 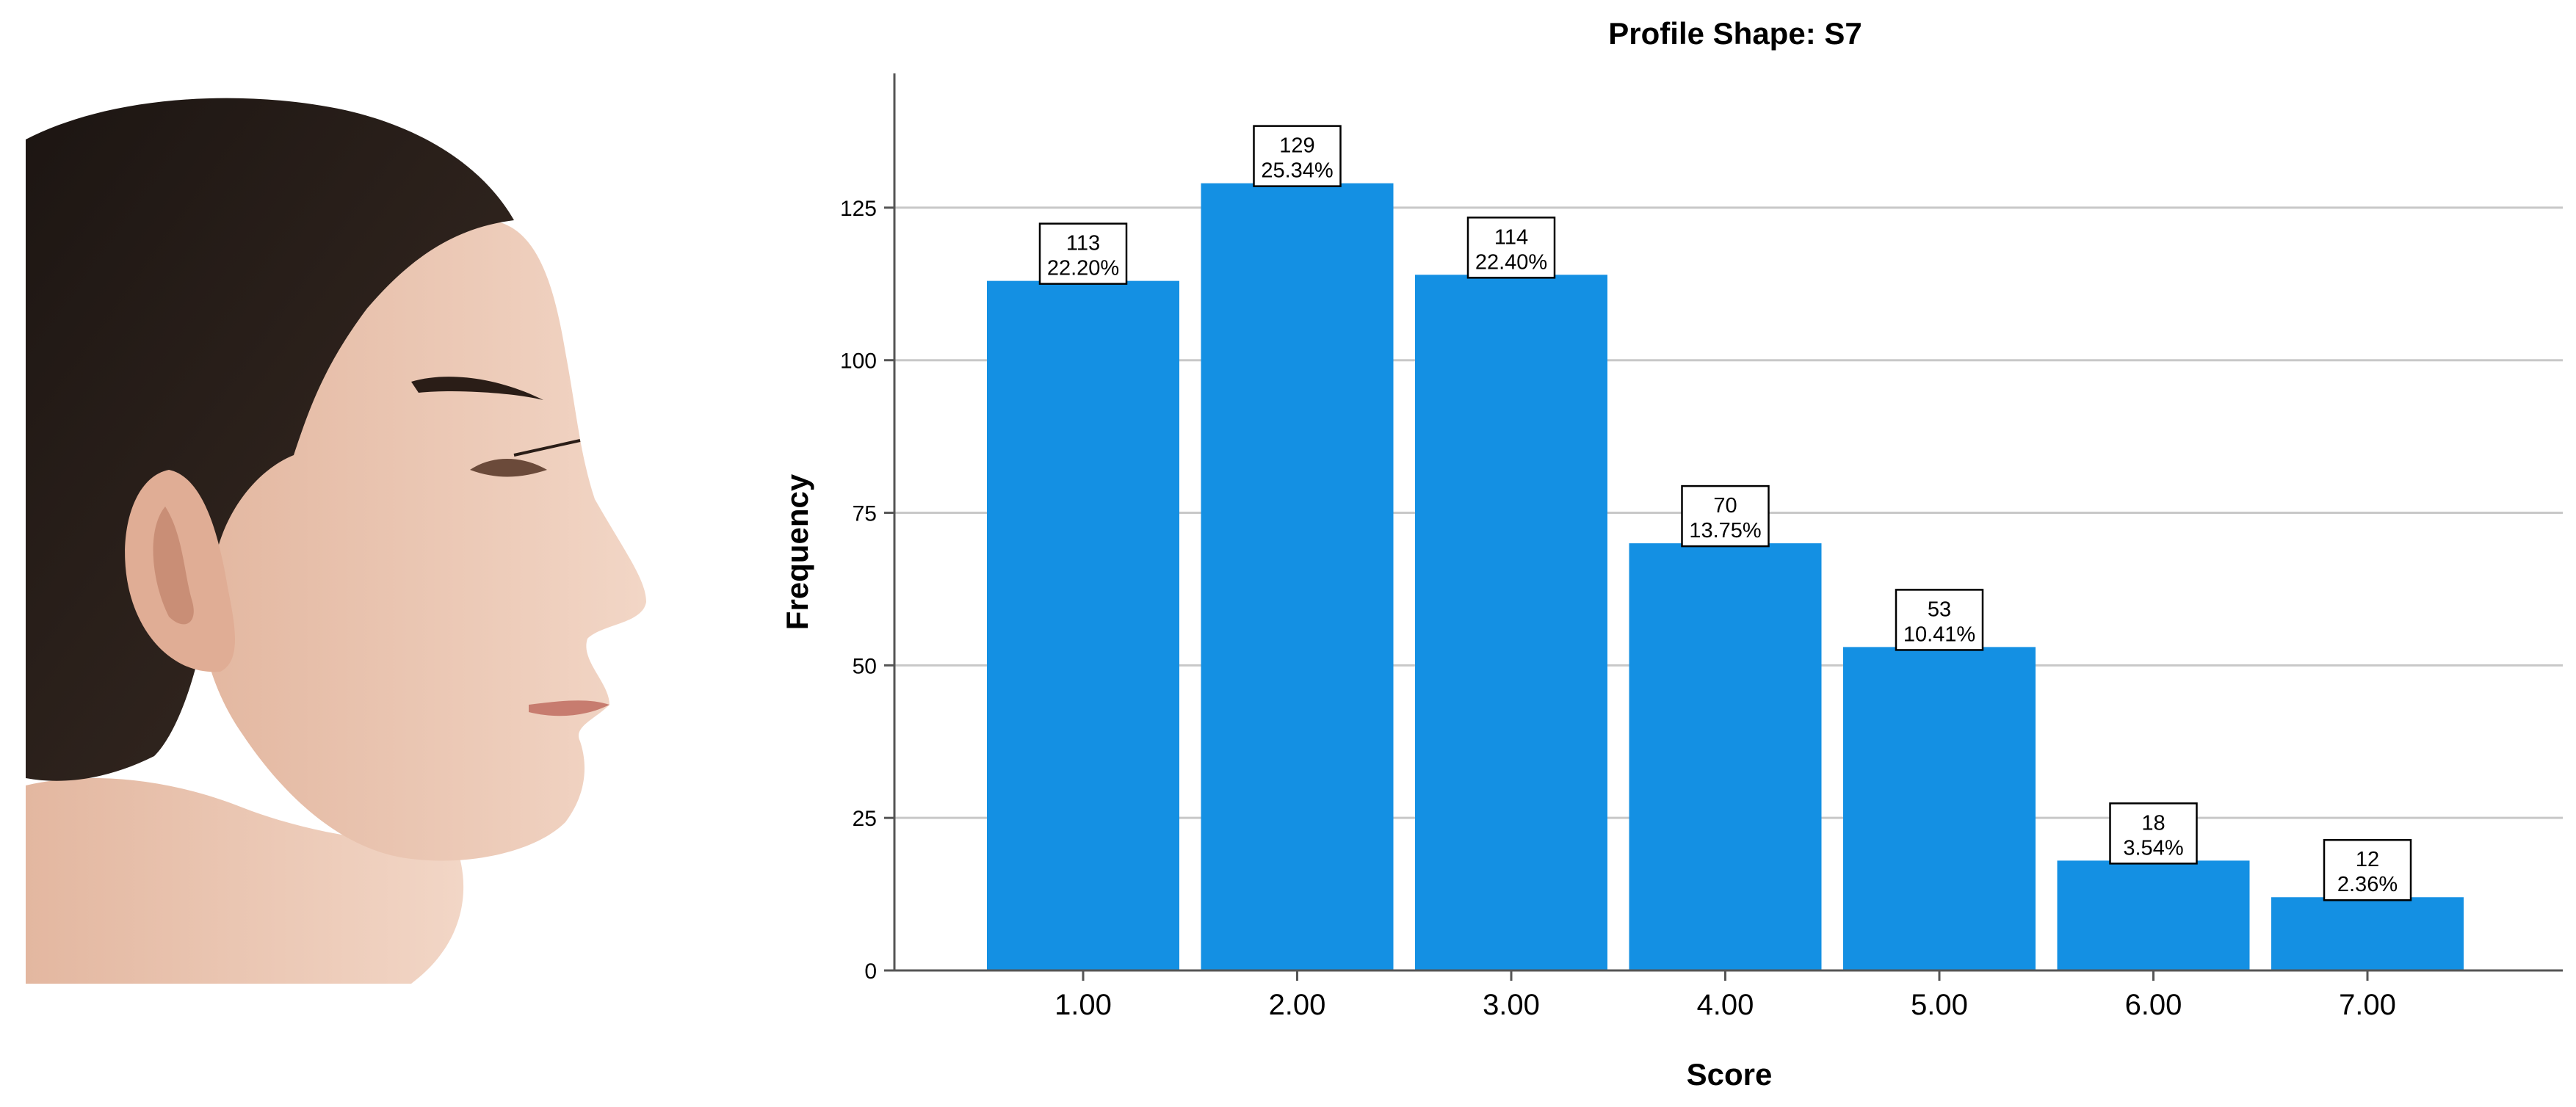 I want to click on data-label-percent: 22.40%, so click(x=1511, y=262).